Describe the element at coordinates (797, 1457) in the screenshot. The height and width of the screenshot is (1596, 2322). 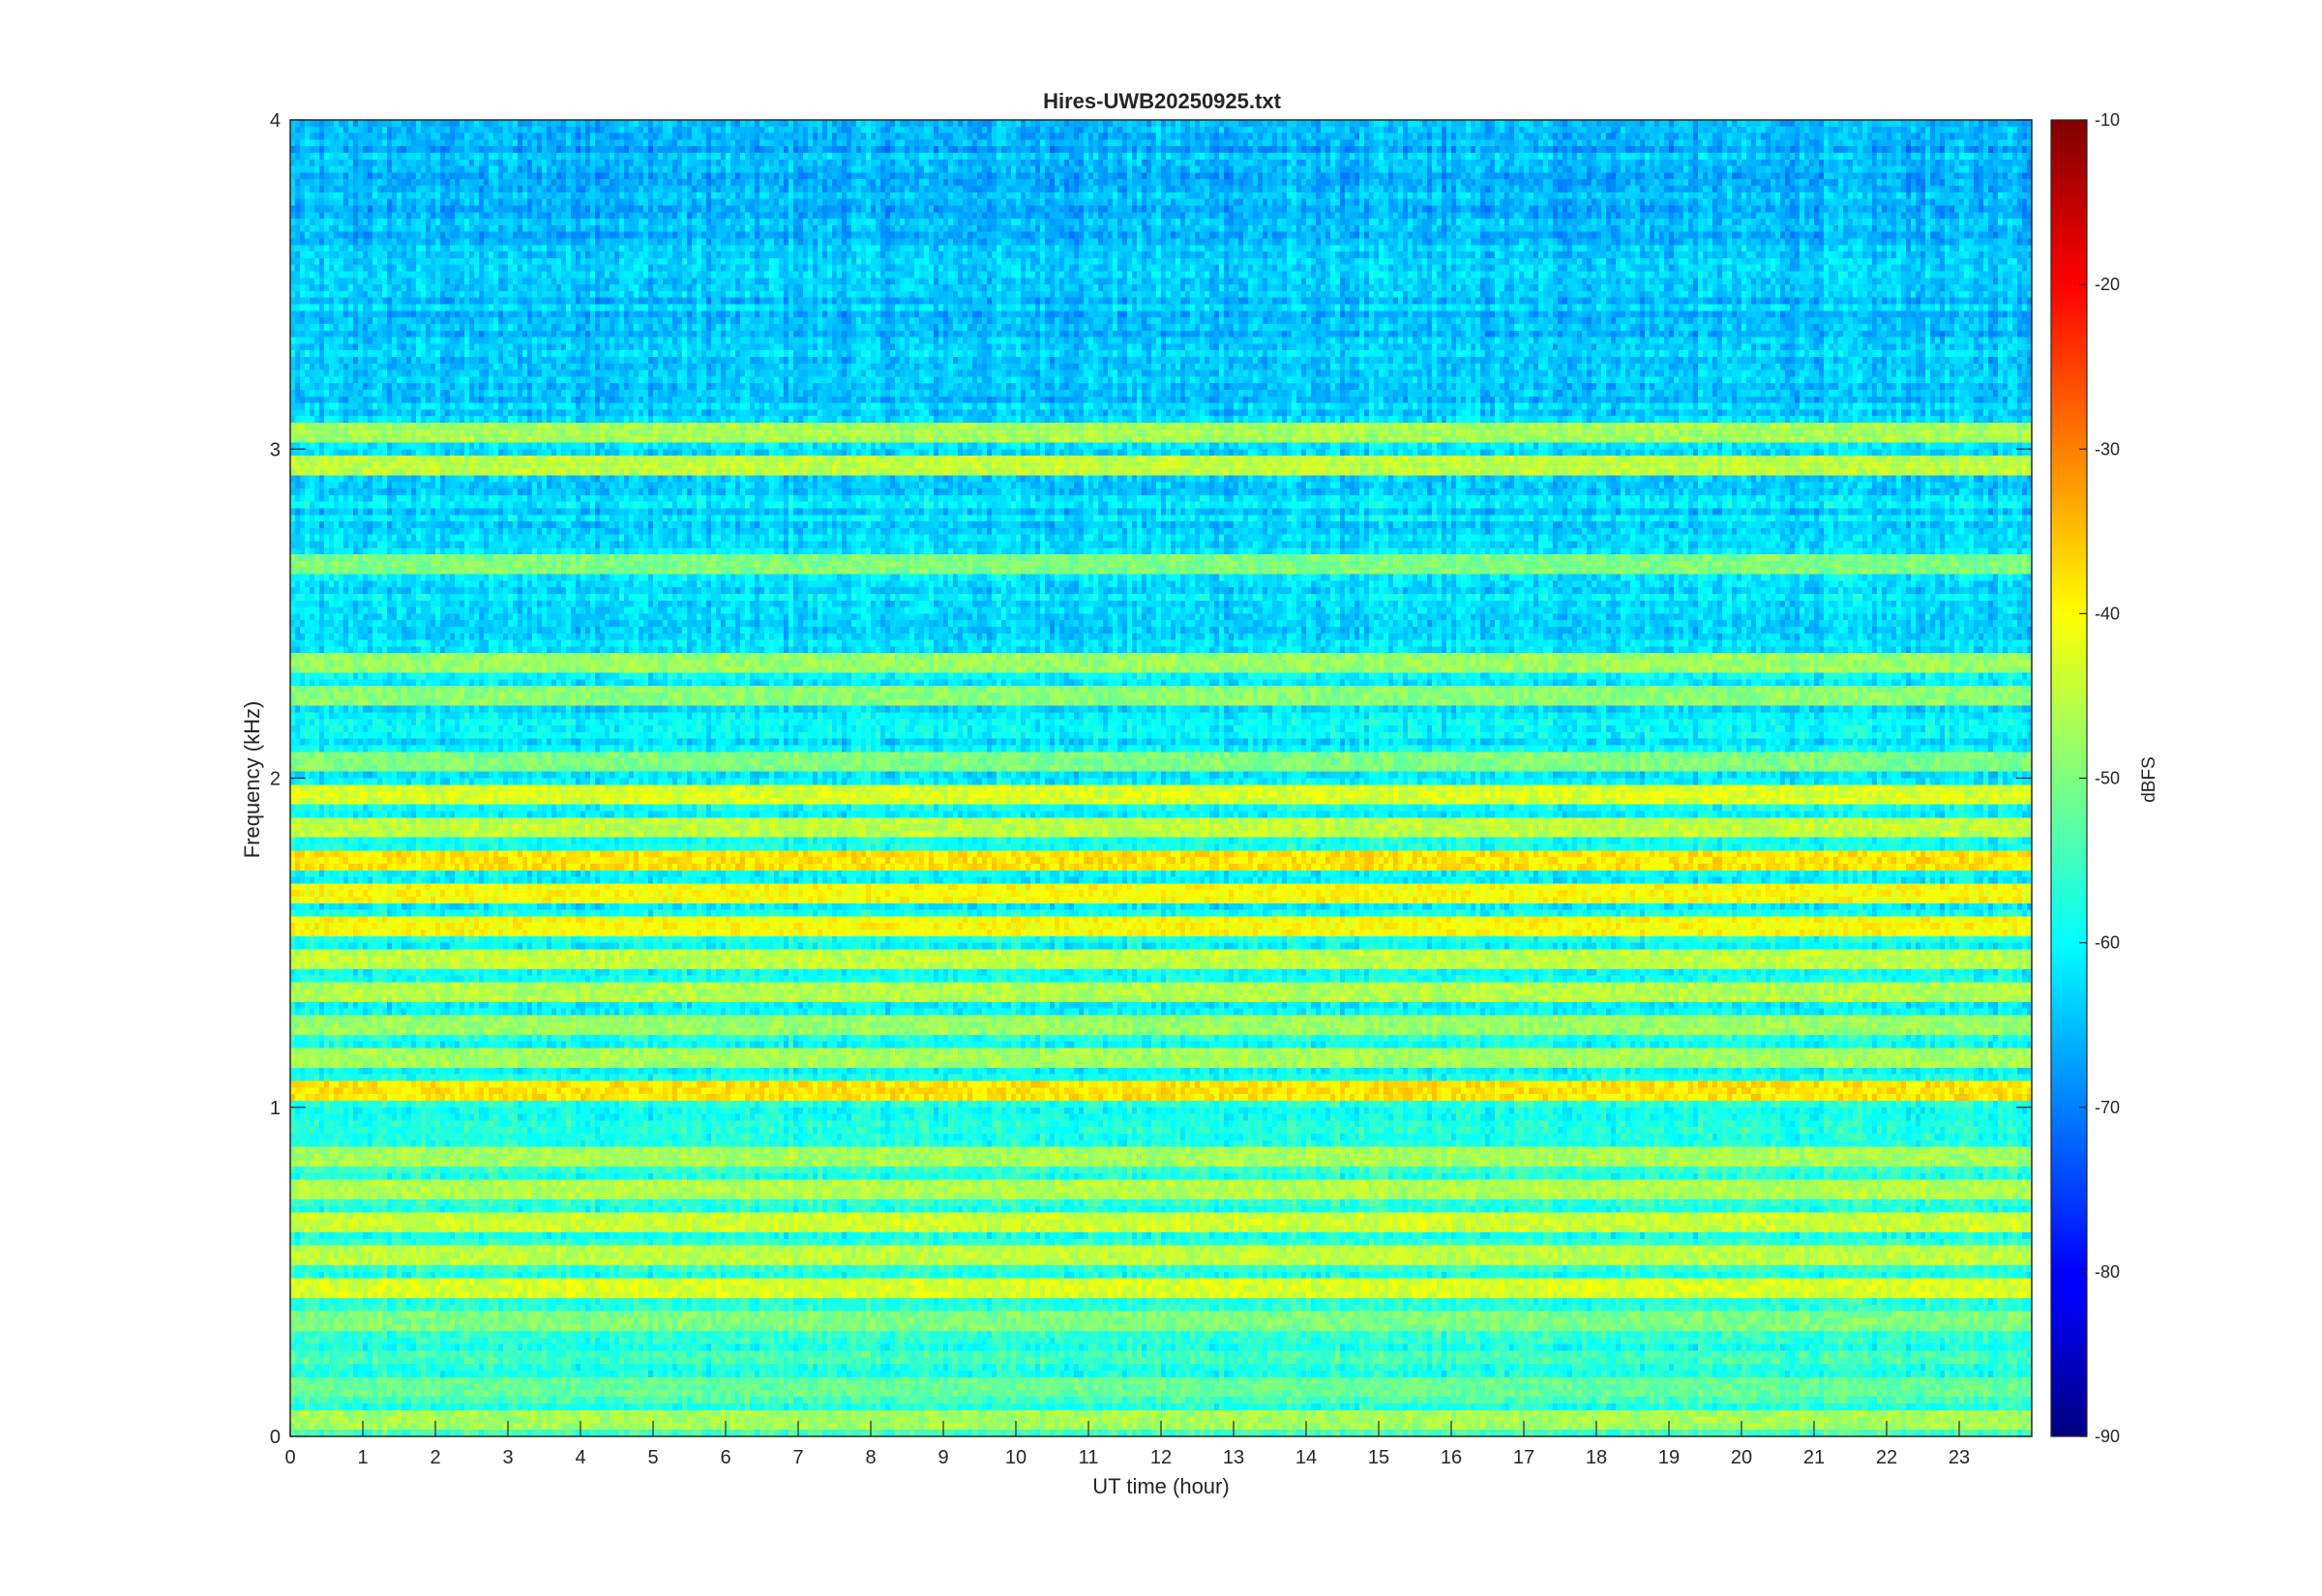
I see `x-tick-label: 7` at that location.